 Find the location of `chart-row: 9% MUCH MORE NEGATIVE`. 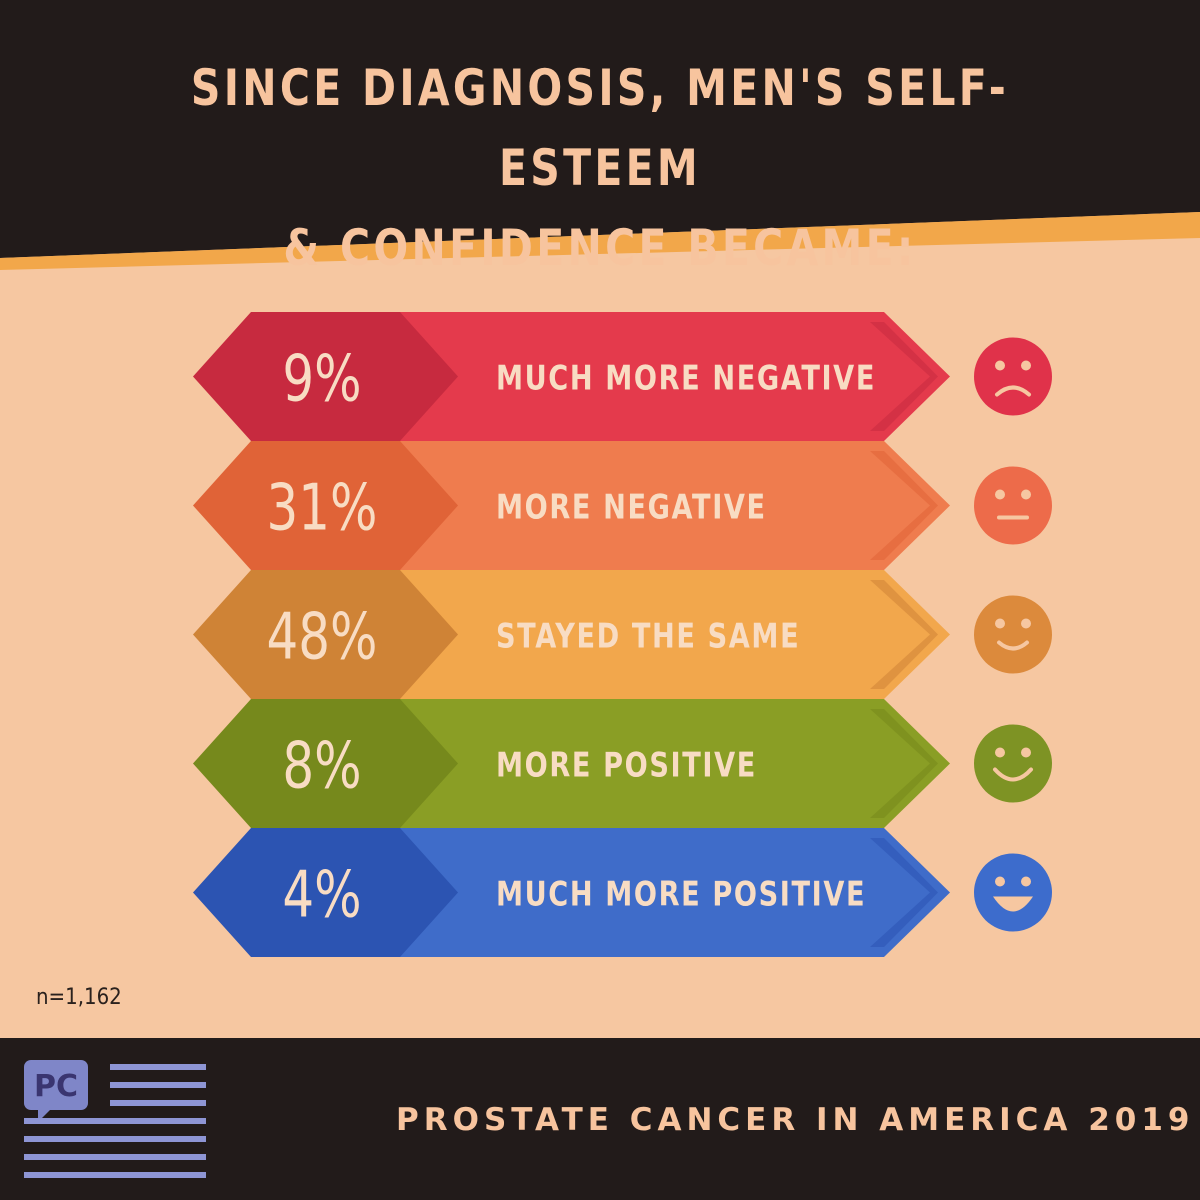

chart-row: 9% MUCH MORE NEGATIVE is located at coordinates (622, 376).